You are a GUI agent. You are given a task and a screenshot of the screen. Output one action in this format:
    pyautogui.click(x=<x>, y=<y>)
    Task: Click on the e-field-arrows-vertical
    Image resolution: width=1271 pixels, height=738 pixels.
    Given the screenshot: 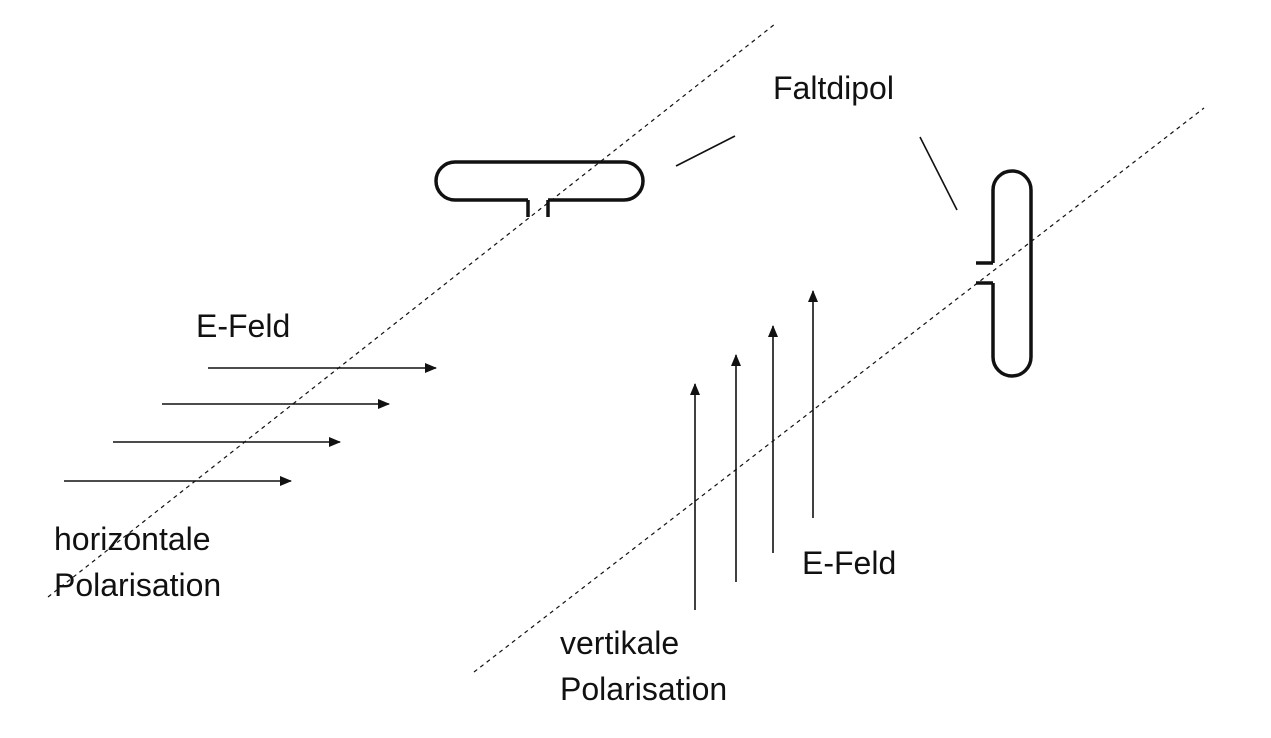 What is the action you would take?
    pyautogui.click(x=754, y=450)
    